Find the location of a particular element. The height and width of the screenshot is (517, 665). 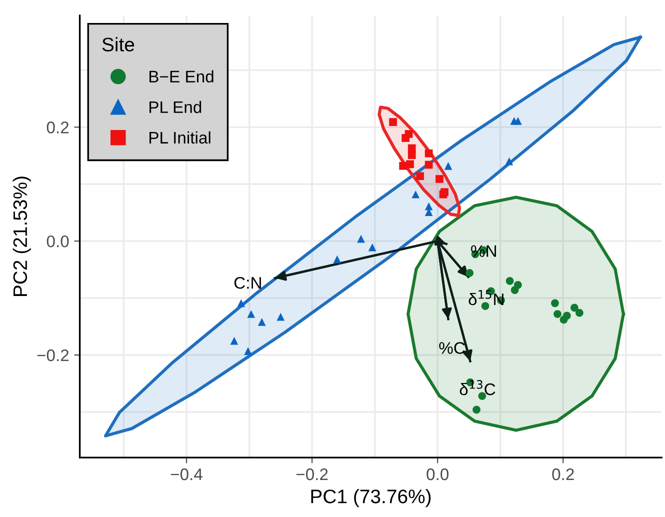

annotation: δ$^{13}$C is located at coordinates (478, 388).